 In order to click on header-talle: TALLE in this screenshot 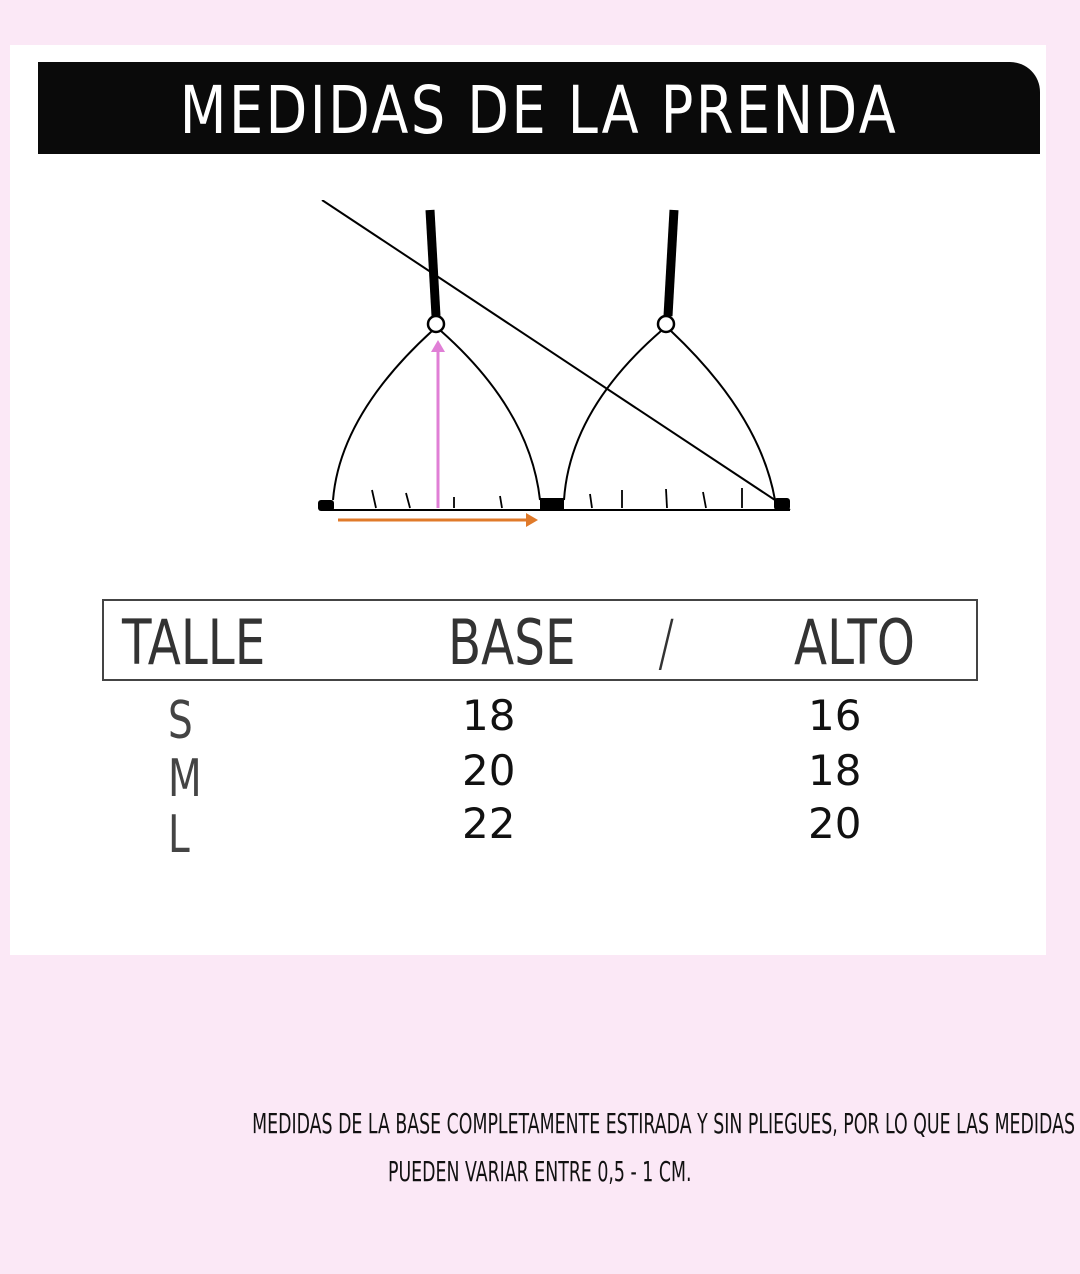, I will do `click(194, 642)`.